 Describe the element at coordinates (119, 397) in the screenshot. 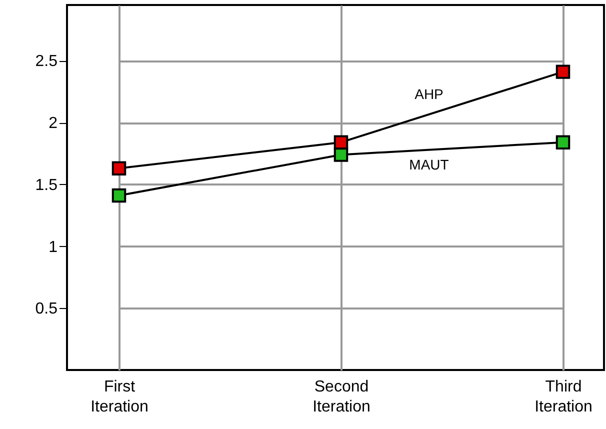

I see `x-tick-label: First Iteration` at that location.